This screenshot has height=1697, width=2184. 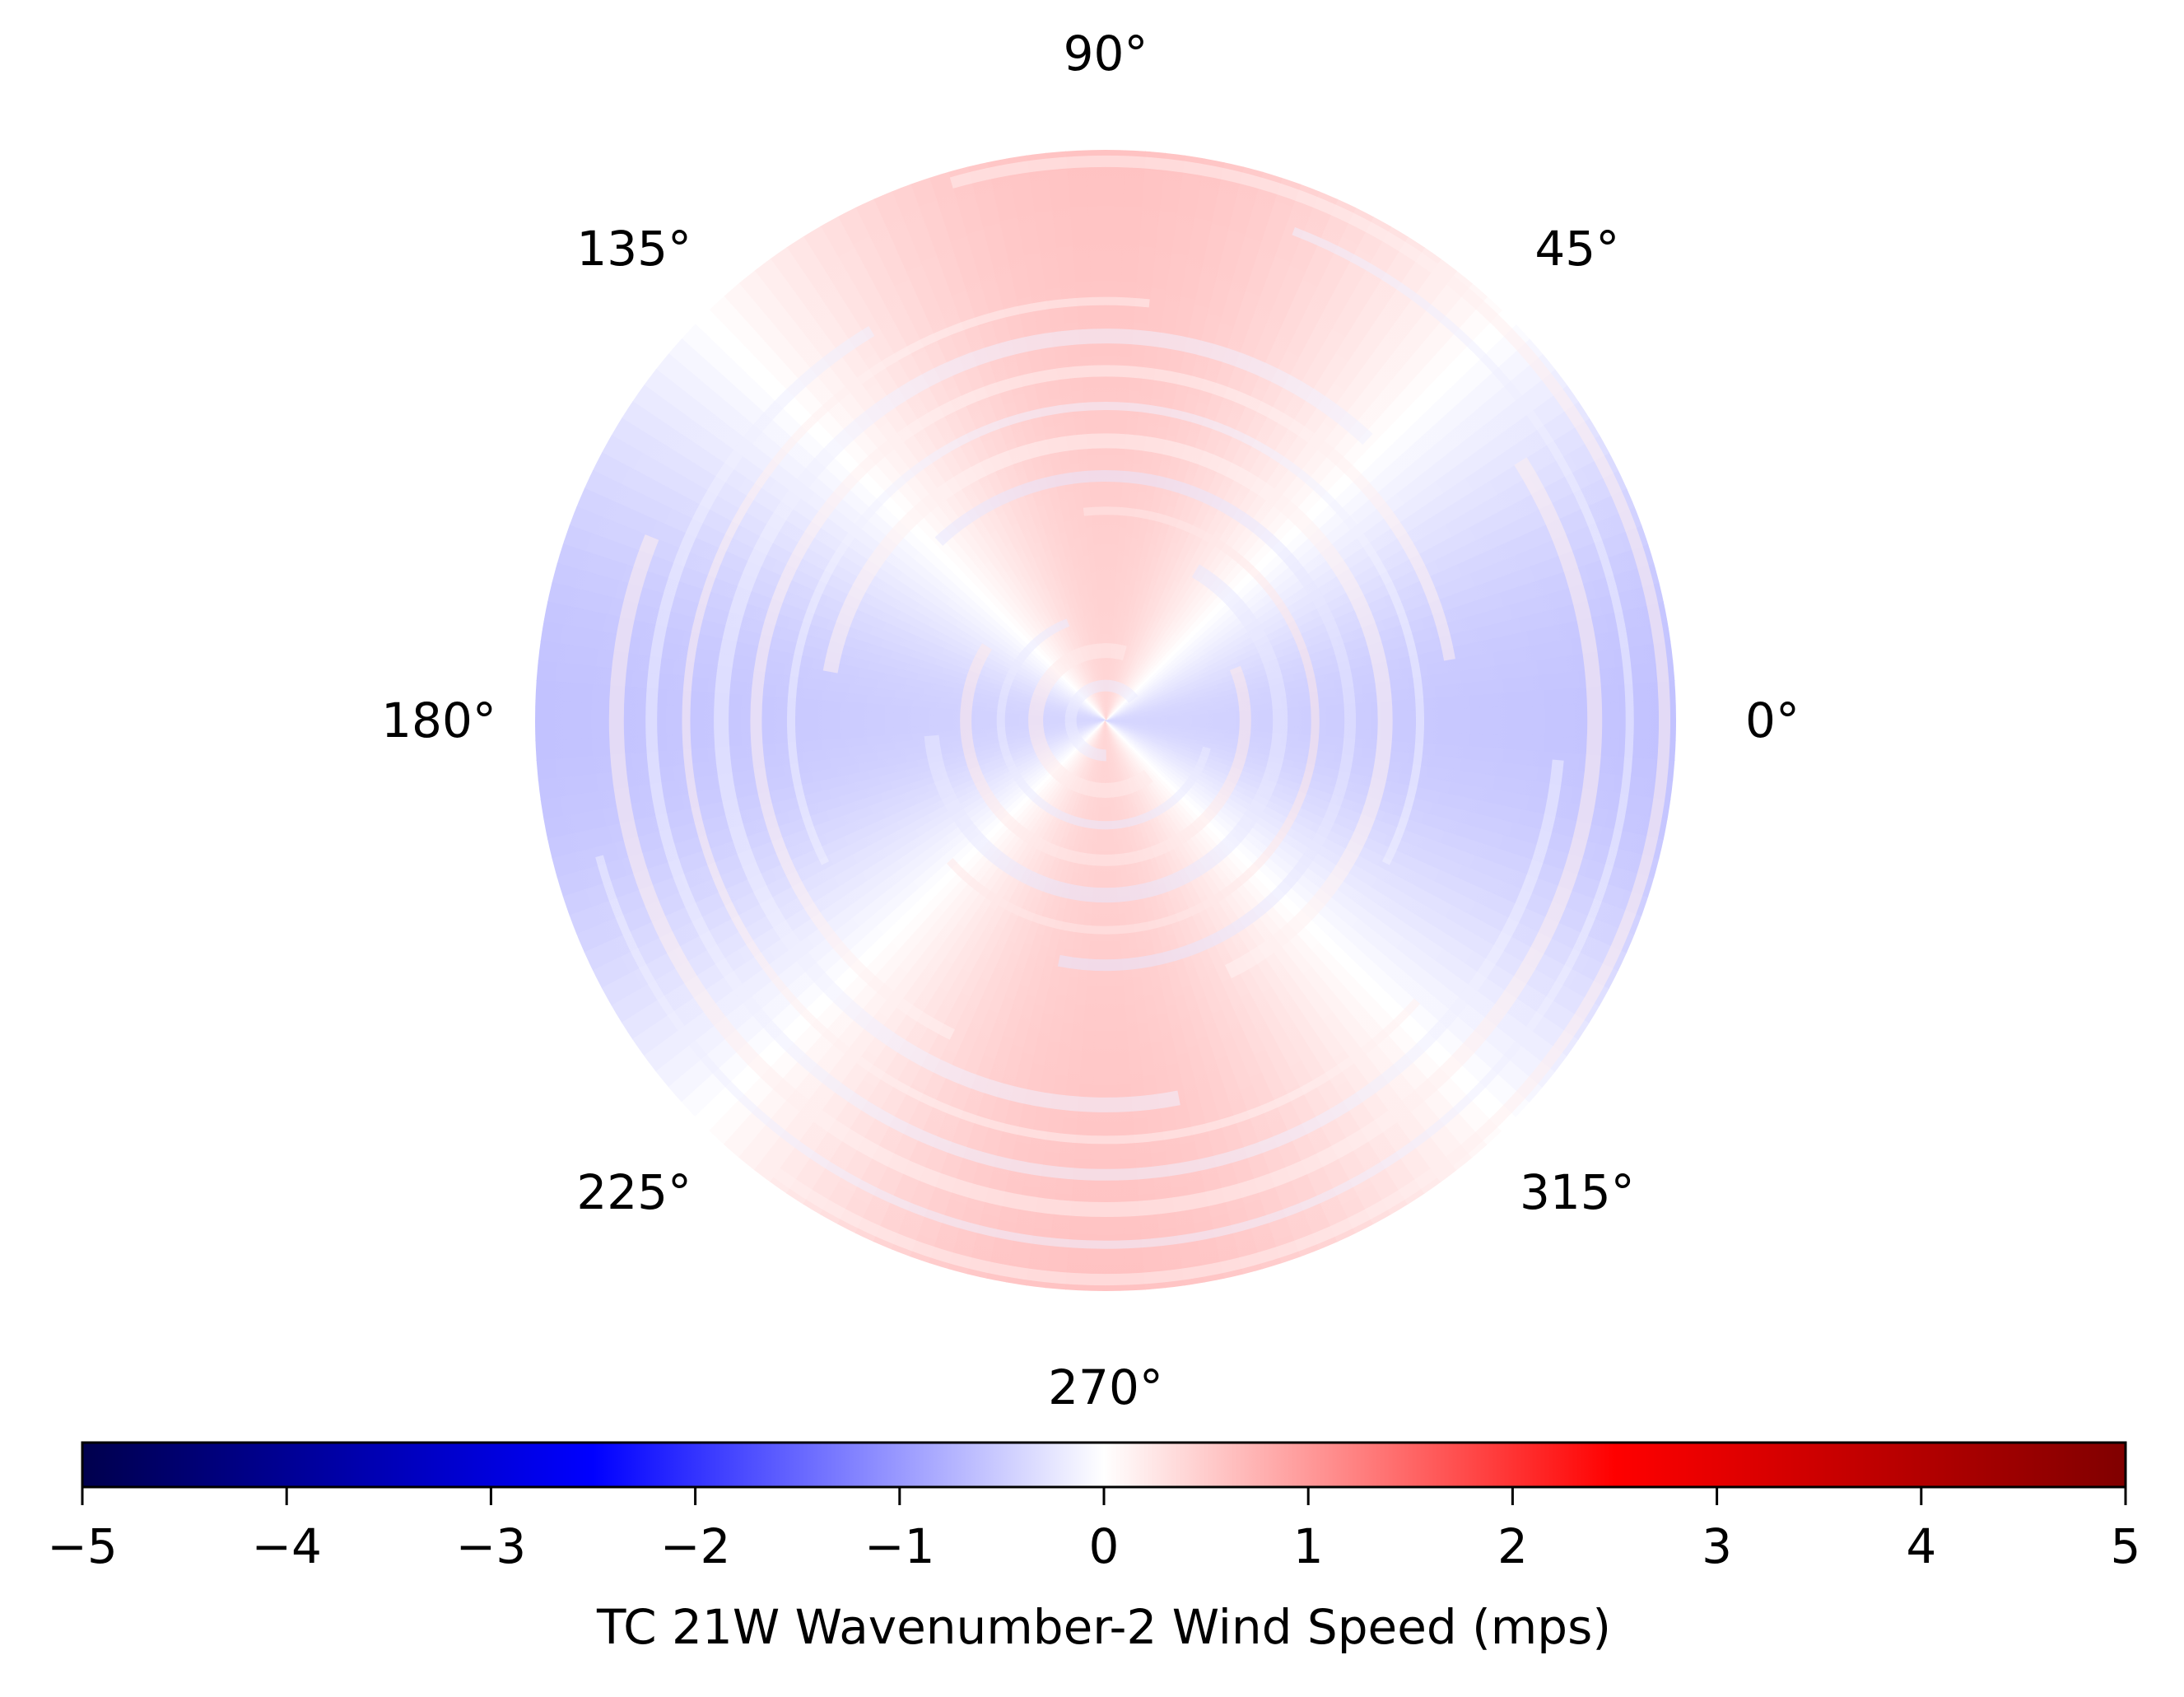 I want to click on colorbar-ticks: −5 −4 −3 −2 −1 0 1 2 3 4 5, so click(x=1093, y=1530).